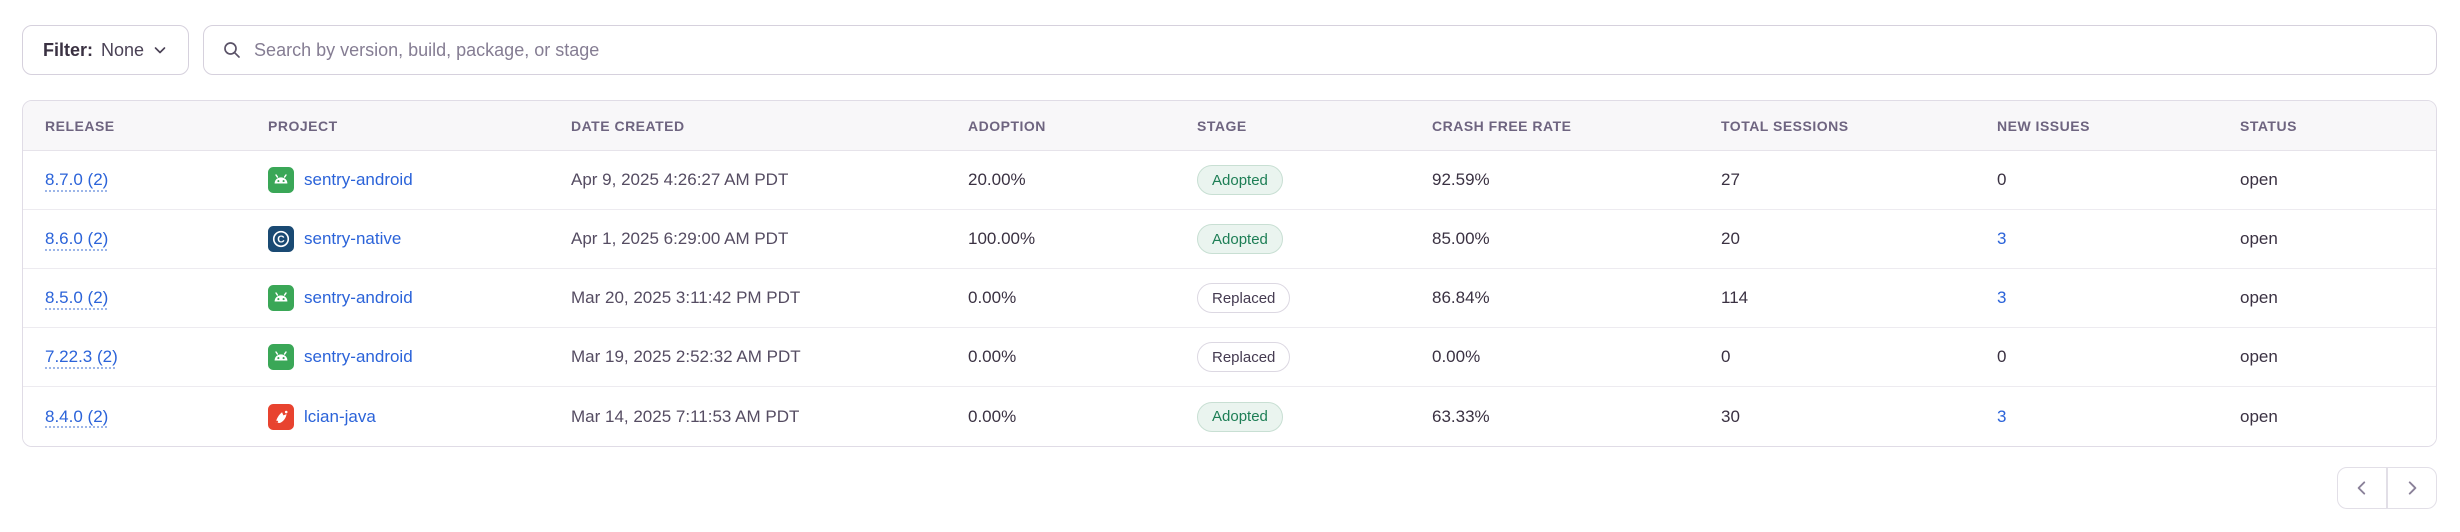 This screenshot has width=2460, height=532. I want to click on project-cell: C sentry-native, so click(419, 239).